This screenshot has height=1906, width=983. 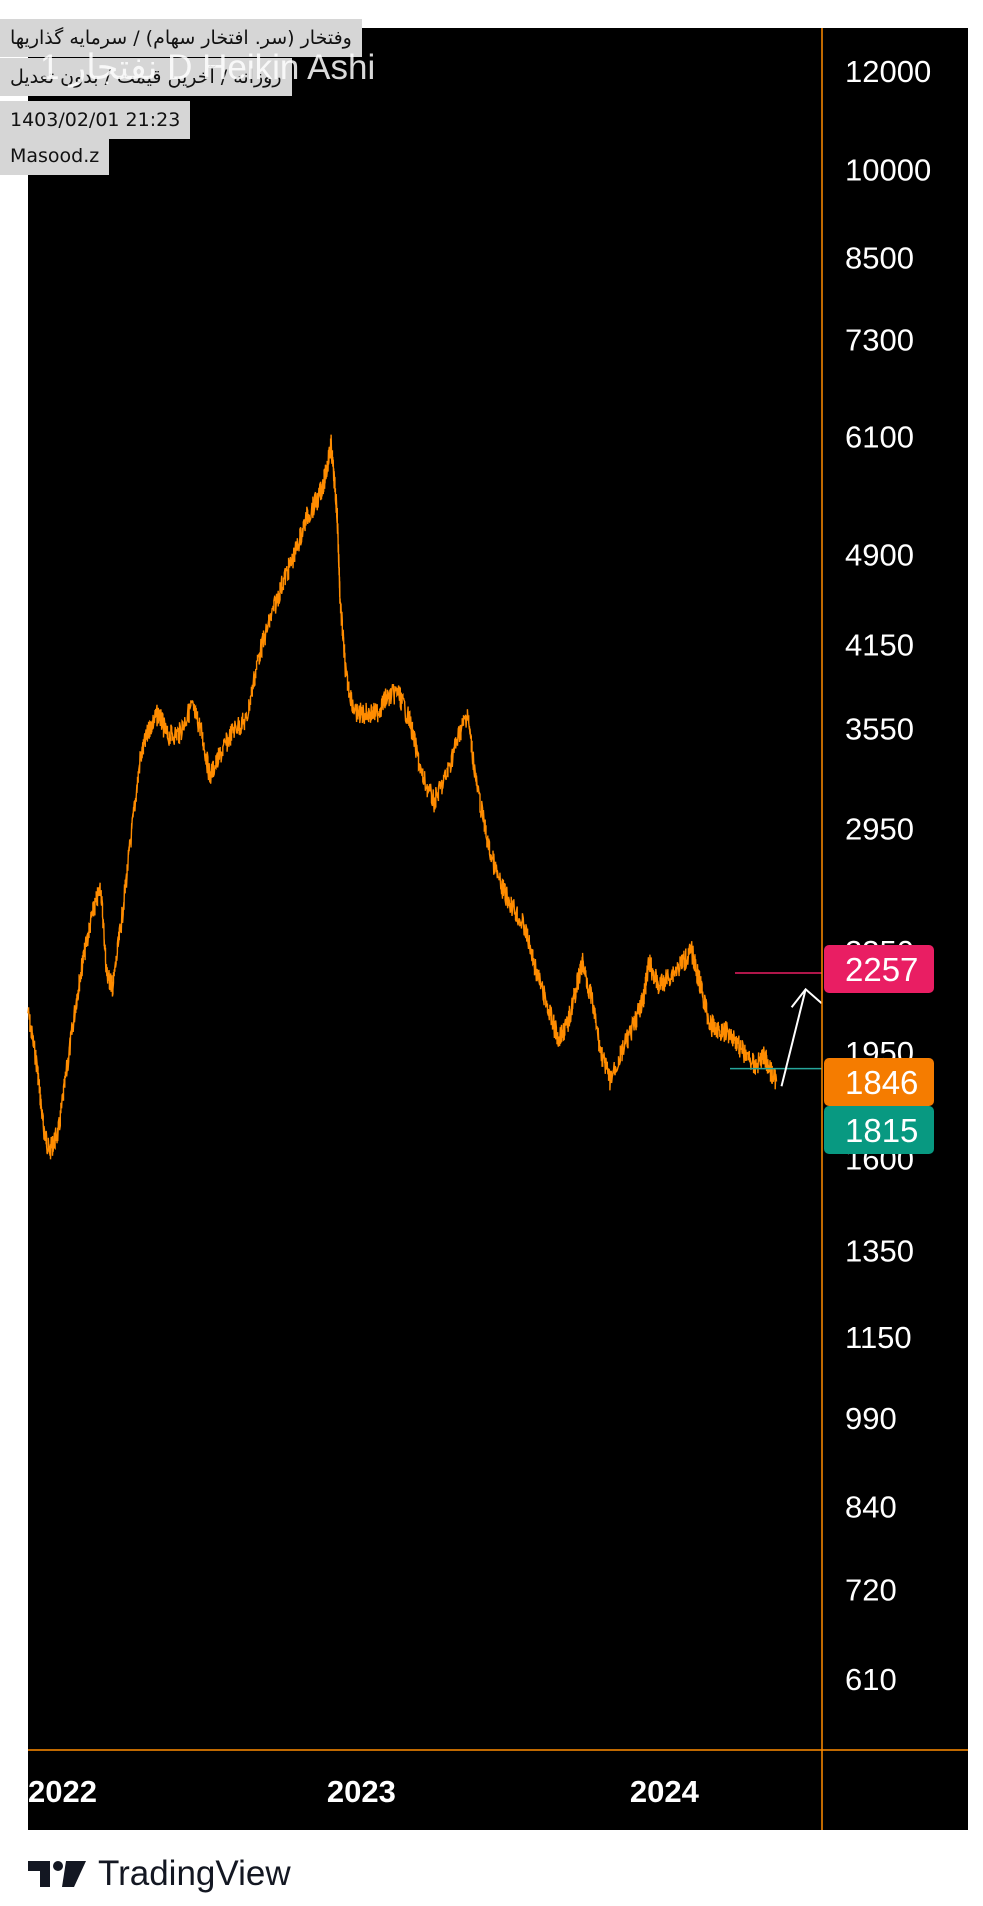 I want to click on price-tag-label: 1846, so click(x=881, y=1082).